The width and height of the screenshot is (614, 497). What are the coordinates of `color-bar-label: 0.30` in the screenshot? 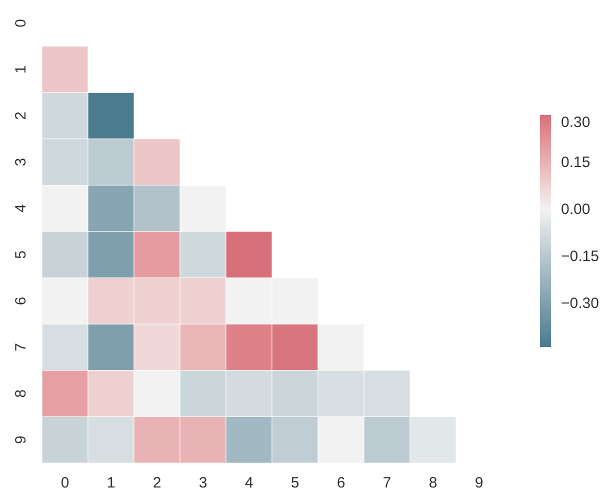 It's located at (575, 122).